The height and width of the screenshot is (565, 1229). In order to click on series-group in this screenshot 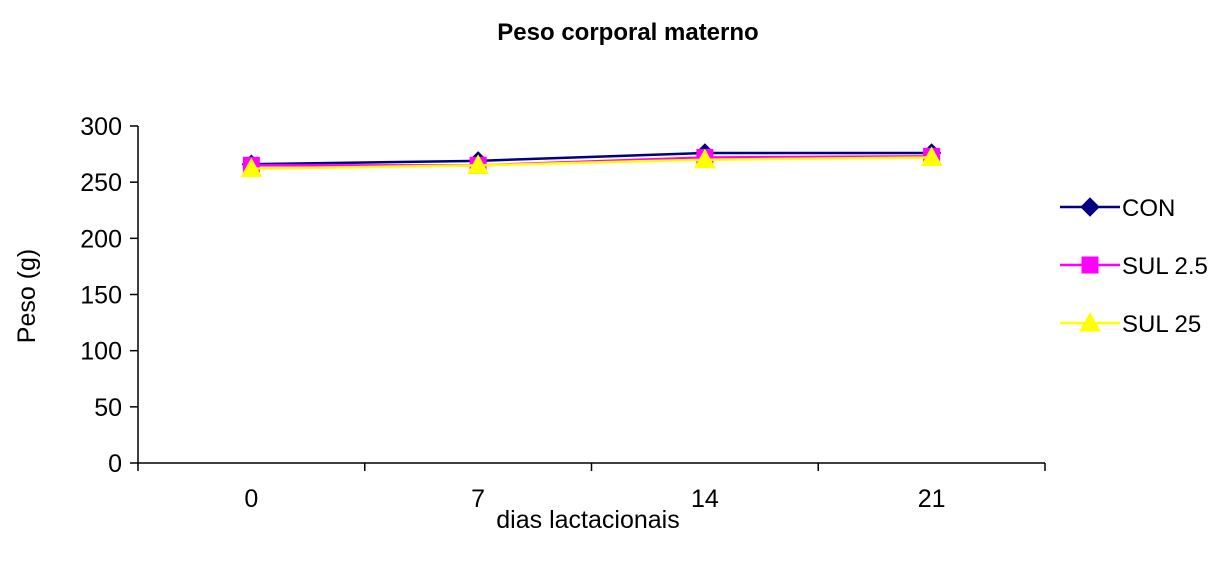, I will do `click(591, 160)`.